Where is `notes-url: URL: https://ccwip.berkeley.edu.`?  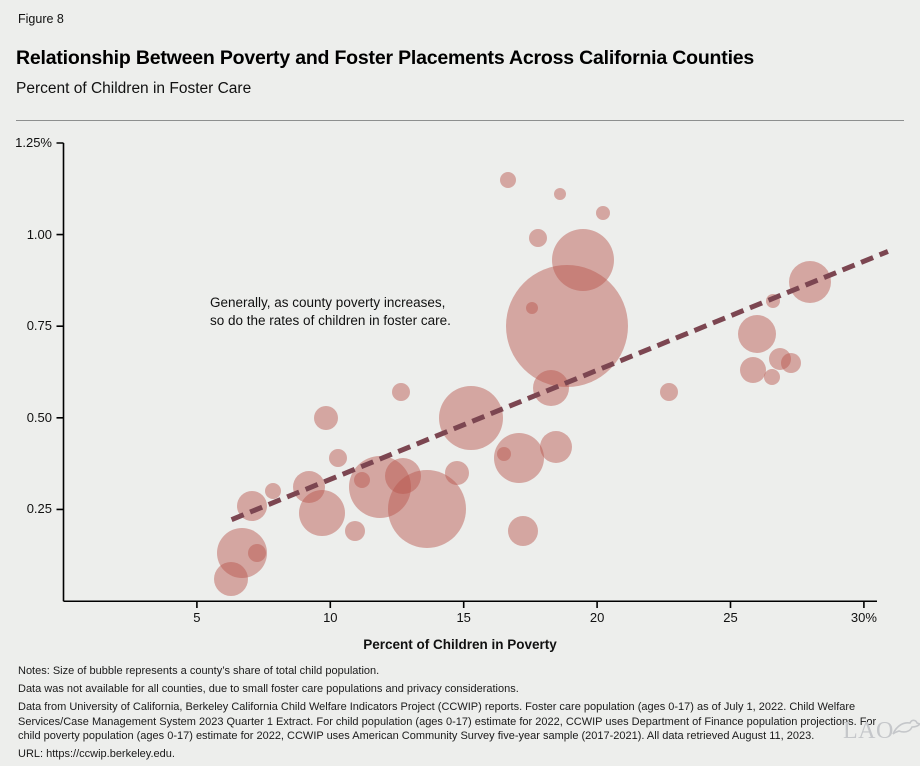 notes-url: URL: https://ccwip.berkeley.edu. is located at coordinates (96, 754).